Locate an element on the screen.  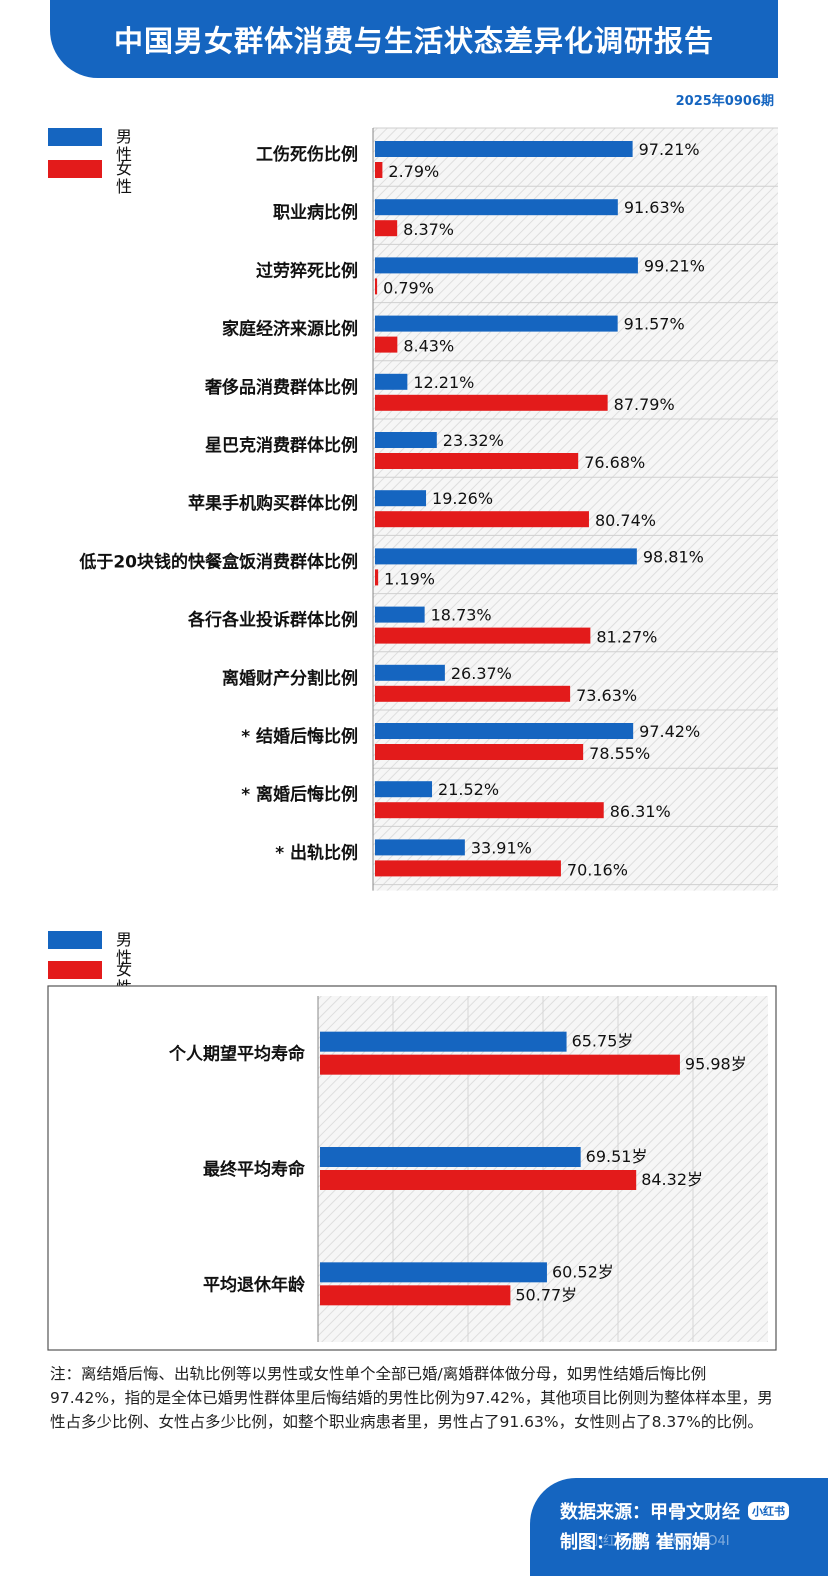
xiaohongshu-badge: 小红书 is located at coordinates (768, 1511).